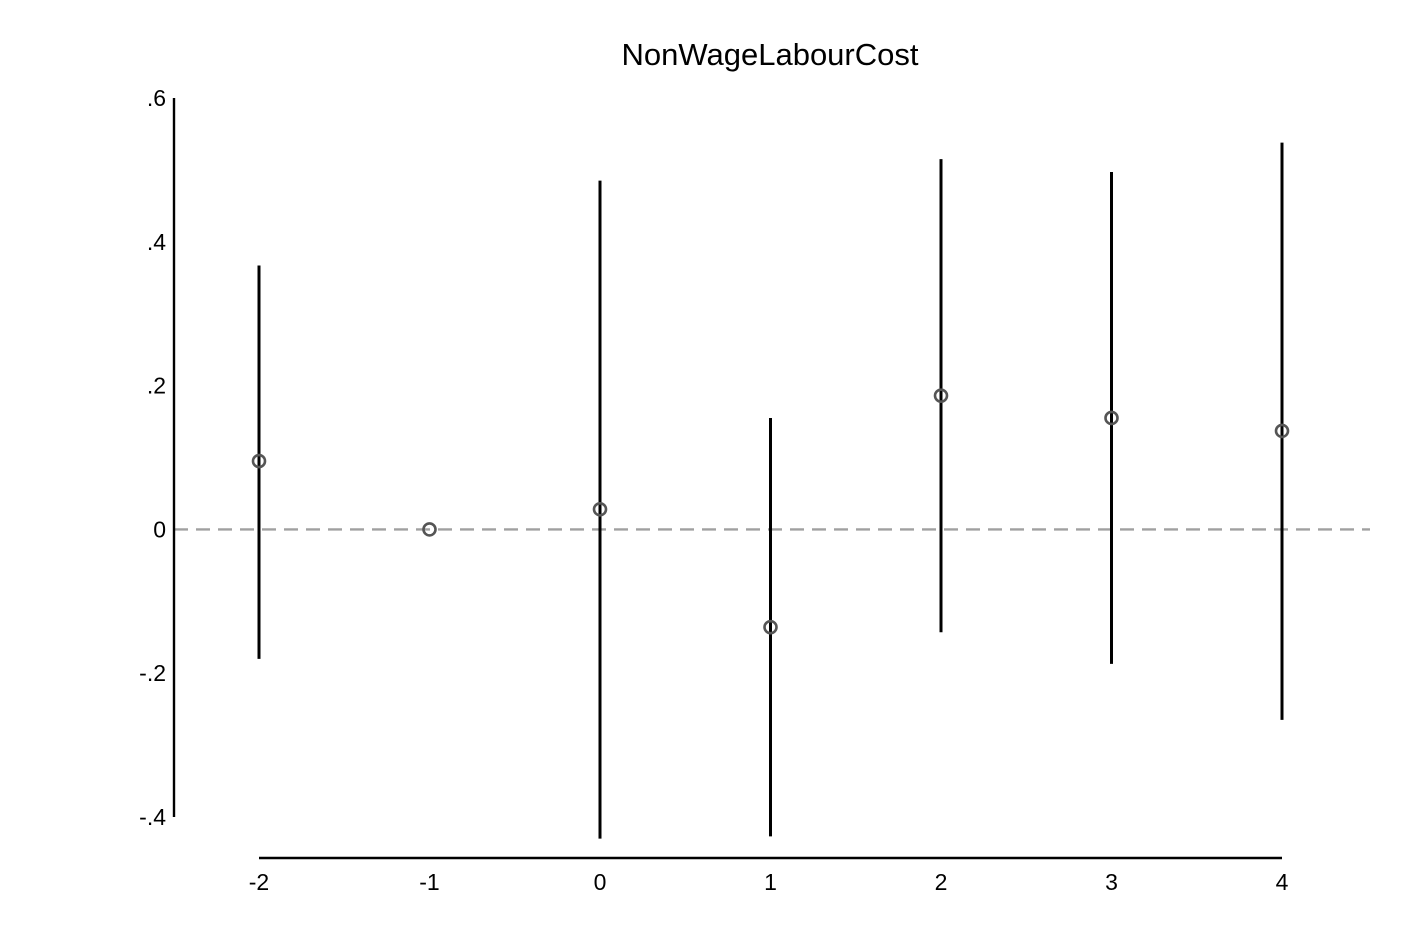 The height and width of the screenshot is (934, 1401). What do you see at coordinates (600, 882) in the screenshot?
I see `x-tick-label: 0` at bounding box center [600, 882].